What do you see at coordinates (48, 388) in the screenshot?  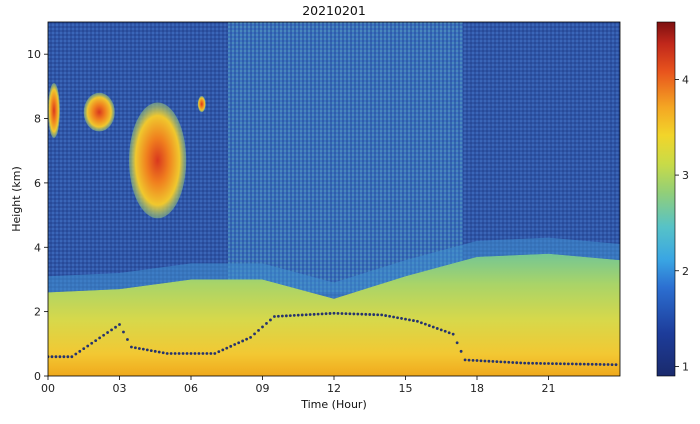 I see `x-tick-label: 00` at bounding box center [48, 388].